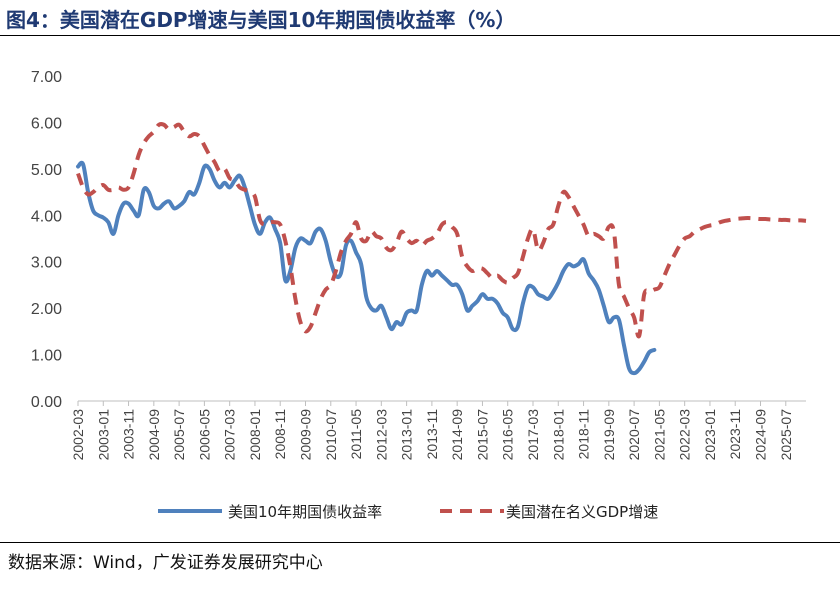 The image size is (840, 591). What do you see at coordinates (103, 435) in the screenshot?
I see `x-tick-label: 2003-01` at bounding box center [103, 435].